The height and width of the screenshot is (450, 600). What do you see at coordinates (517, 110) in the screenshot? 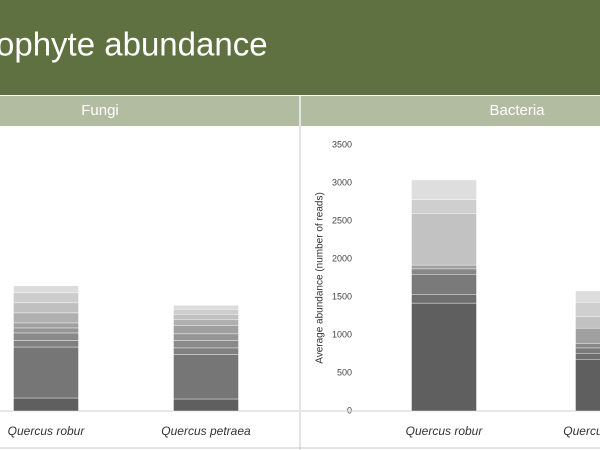
I see `panel-title: Bacteria` at bounding box center [517, 110].